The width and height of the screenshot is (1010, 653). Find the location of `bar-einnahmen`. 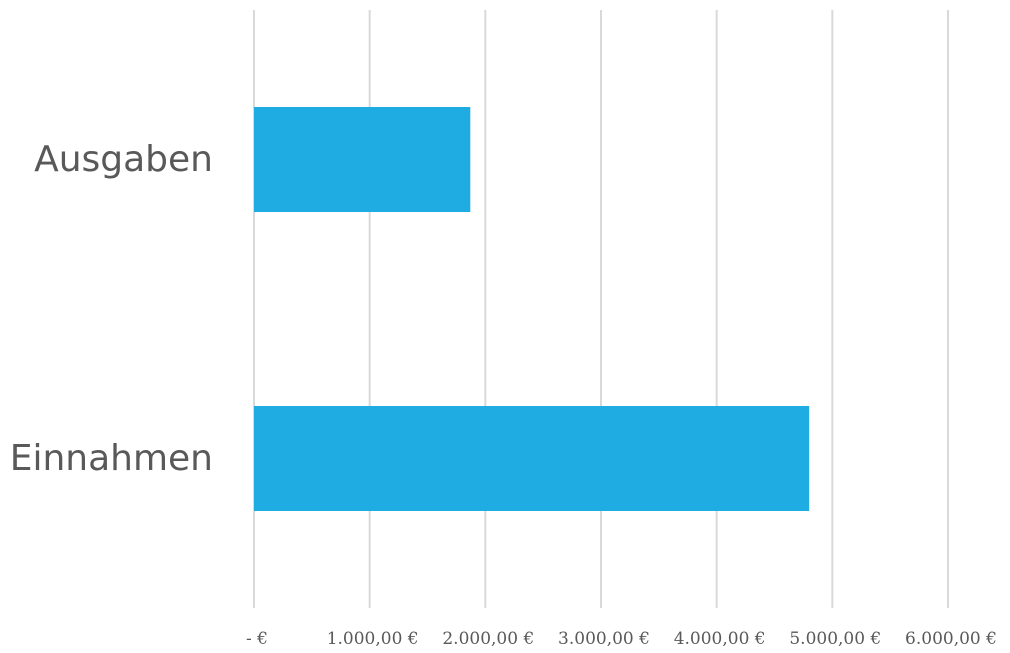

bar-einnahmen is located at coordinates (532, 458).